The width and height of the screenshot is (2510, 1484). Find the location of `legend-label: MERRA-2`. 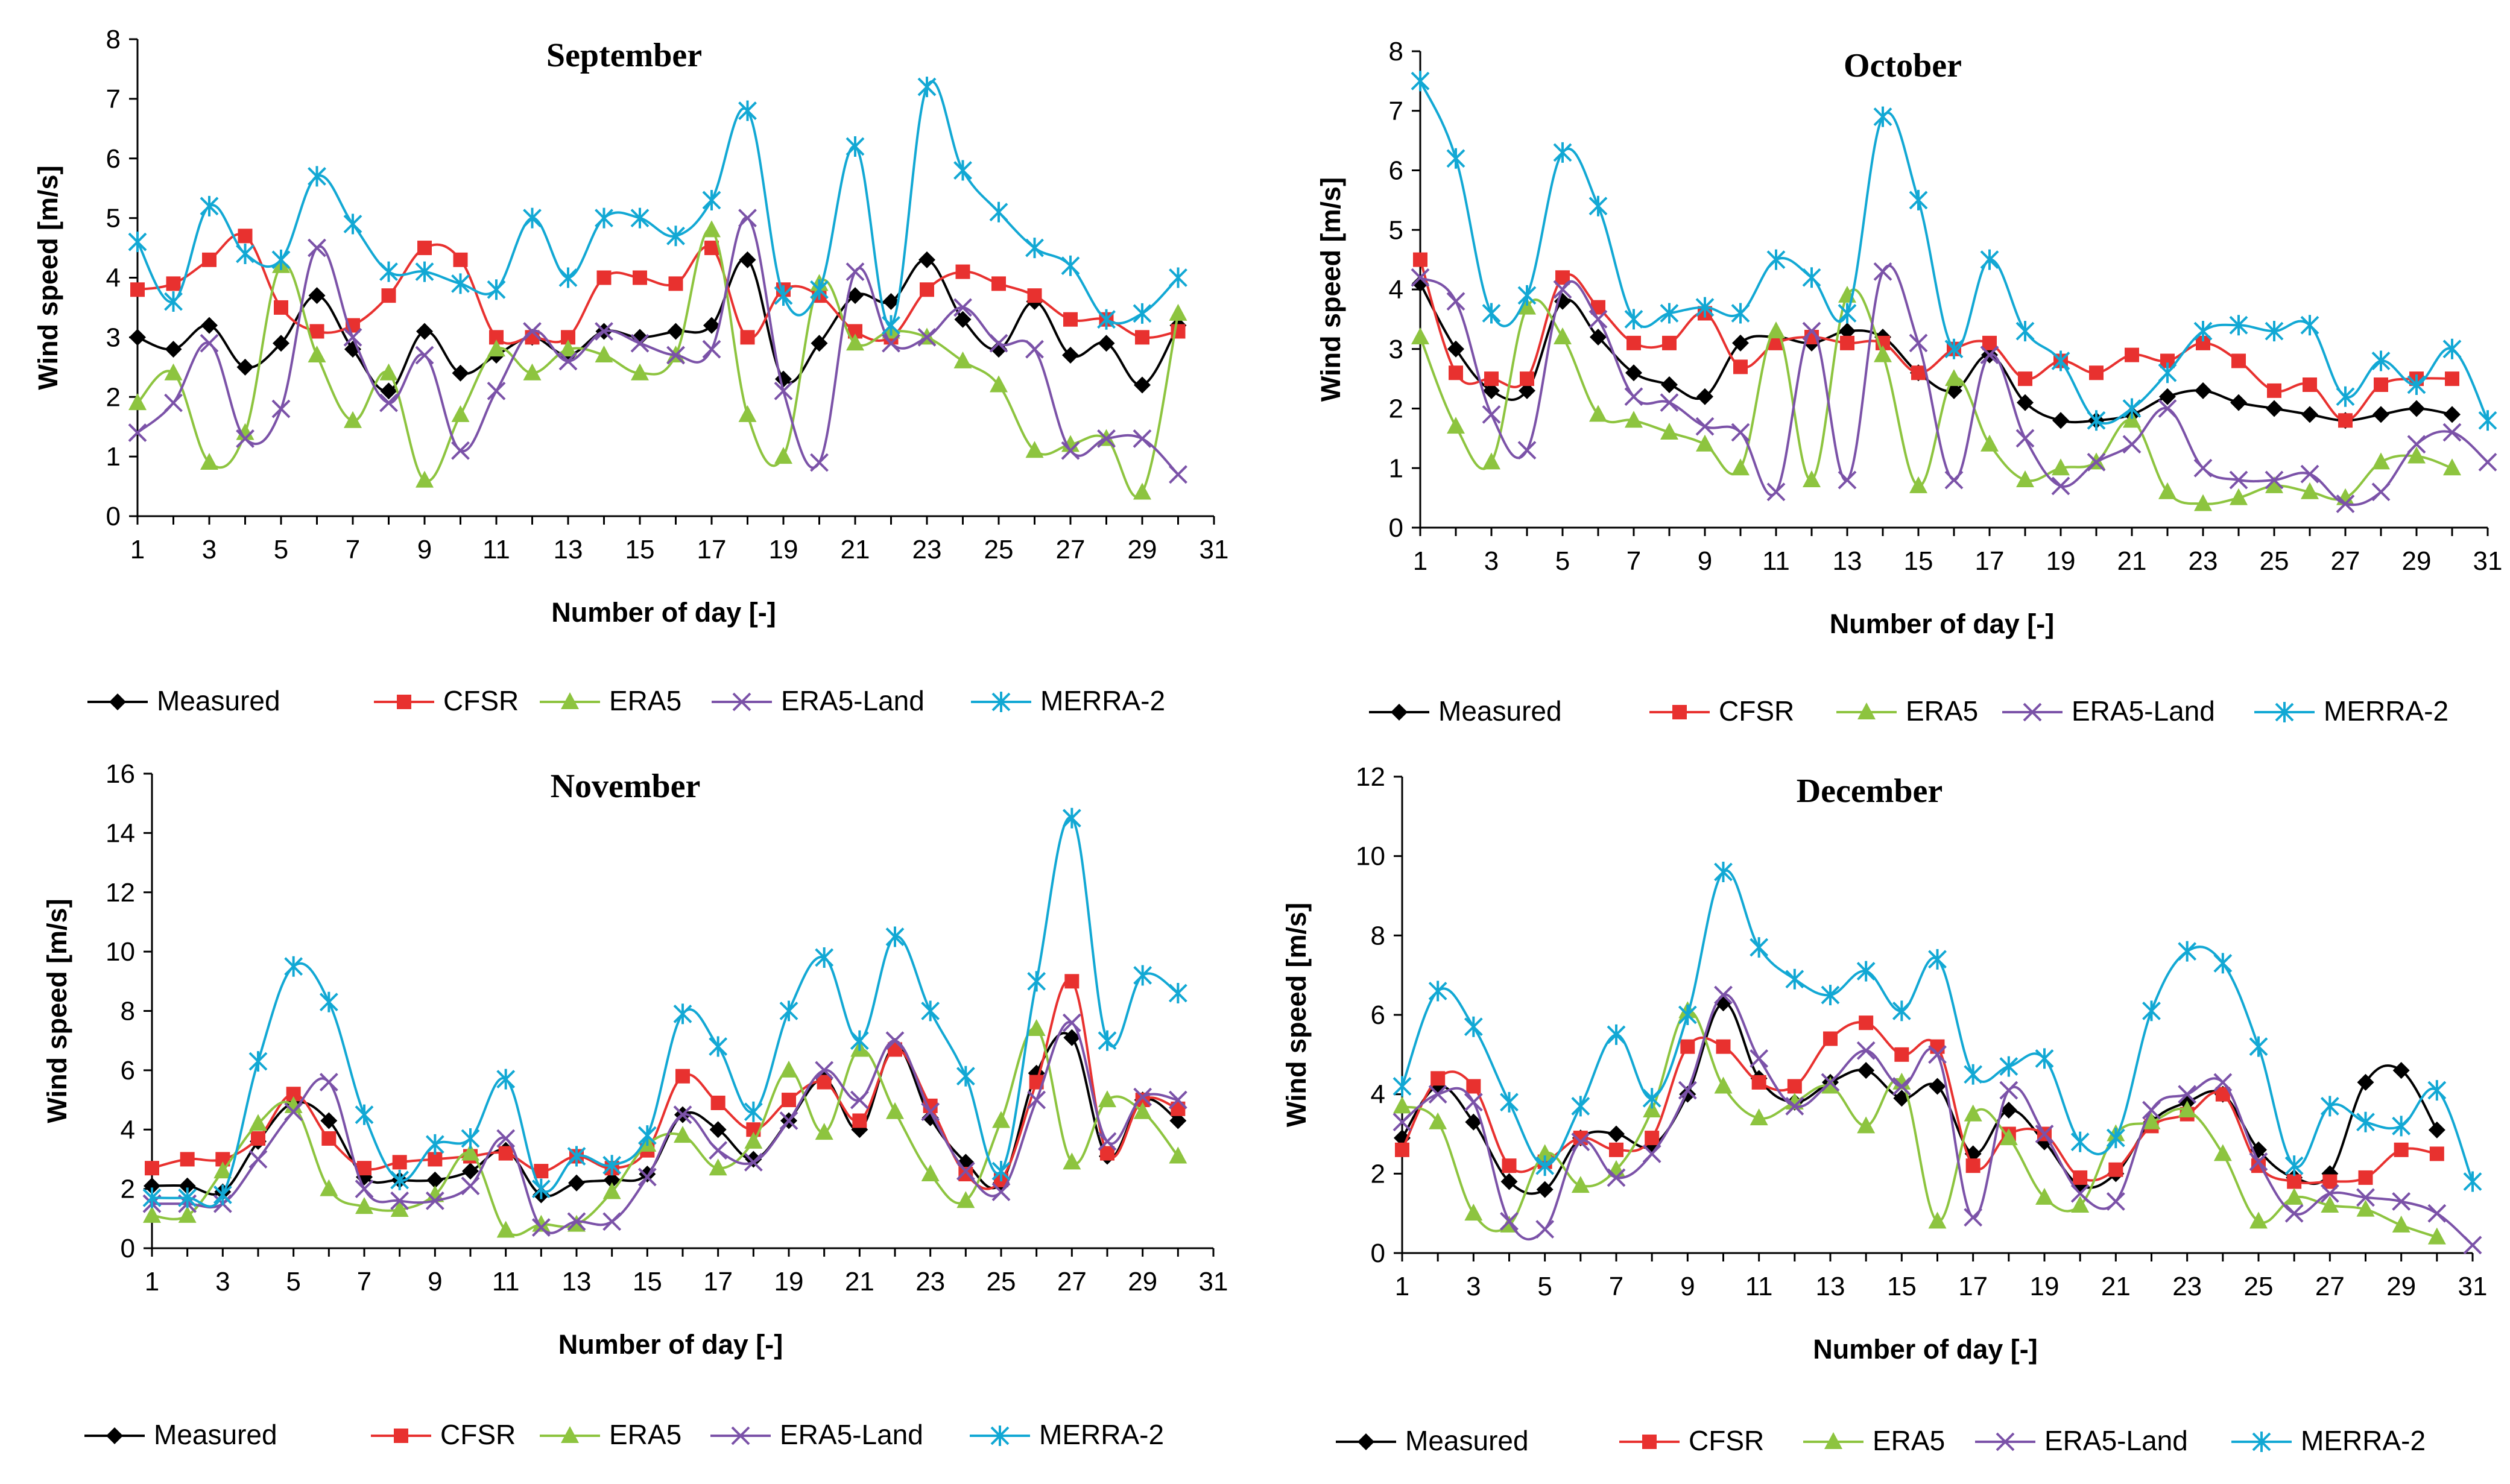

legend-label: MERRA-2 is located at coordinates (2386, 711).